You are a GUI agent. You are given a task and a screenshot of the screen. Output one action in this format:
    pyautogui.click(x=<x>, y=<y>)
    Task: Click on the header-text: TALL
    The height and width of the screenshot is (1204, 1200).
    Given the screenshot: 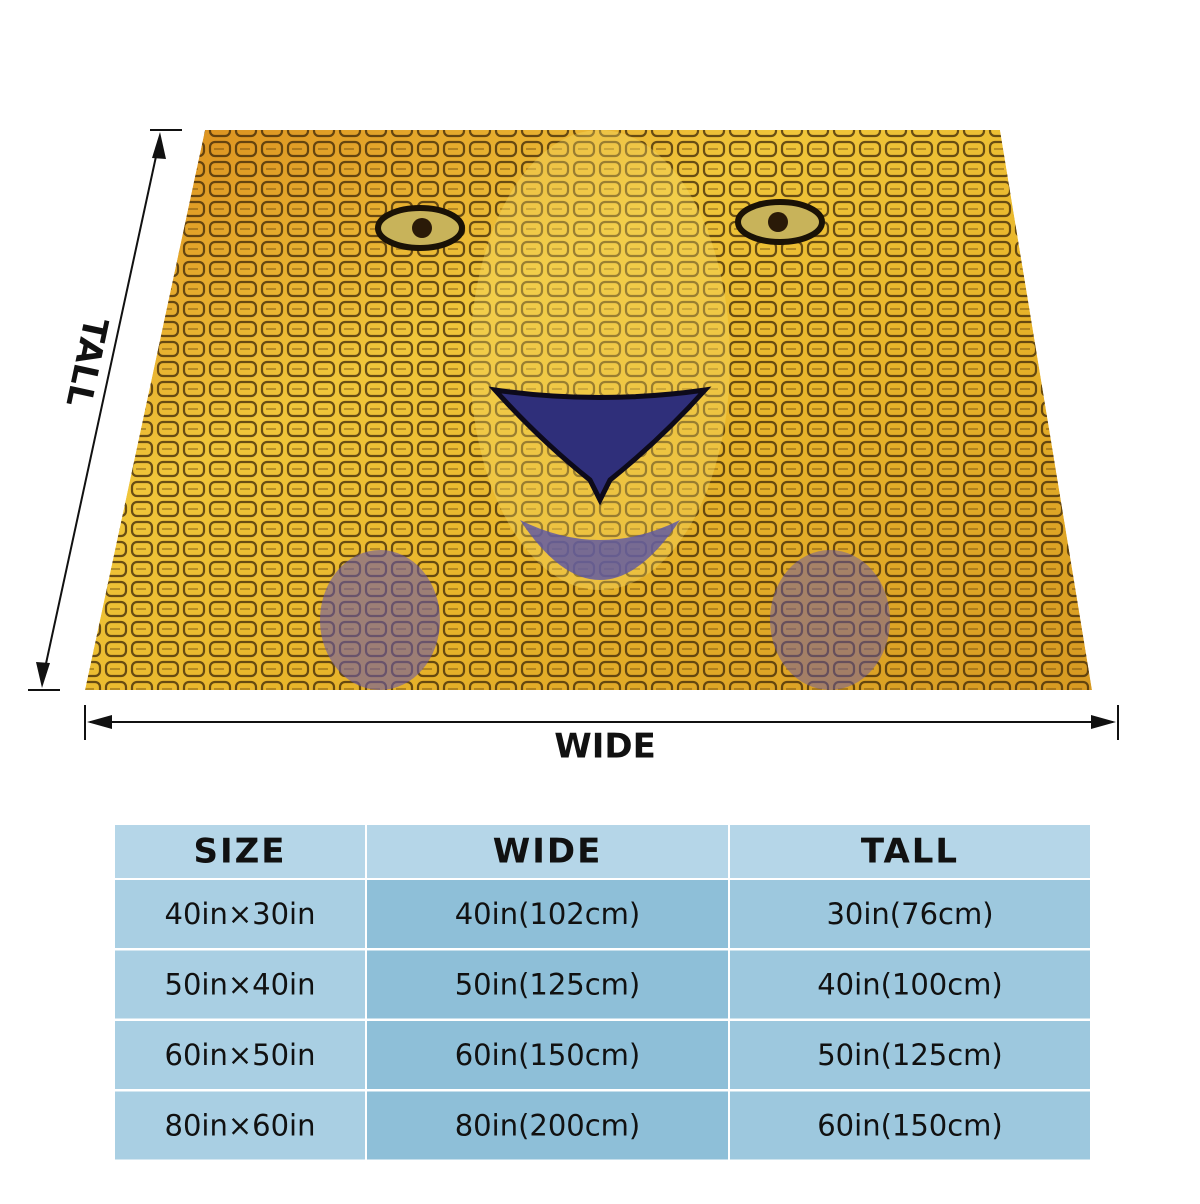 What is the action you would take?
    pyautogui.click(x=910, y=852)
    